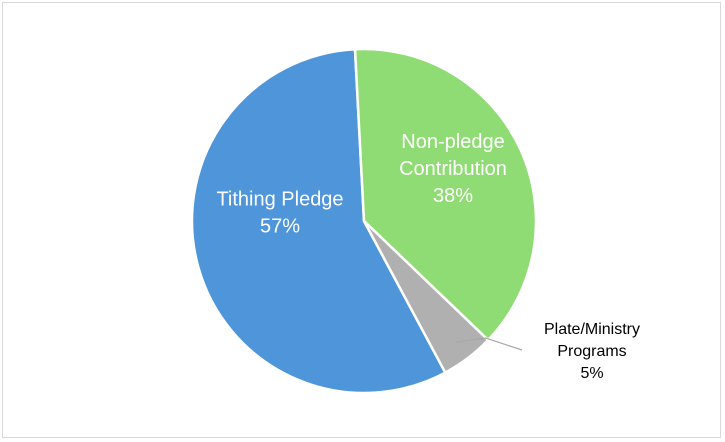 Image resolution: width=725 pixels, height=442 pixels. What do you see at coordinates (592, 329) in the screenshot?
I see `category-label: Plate/Ministry` at bounding box center [592, 329].